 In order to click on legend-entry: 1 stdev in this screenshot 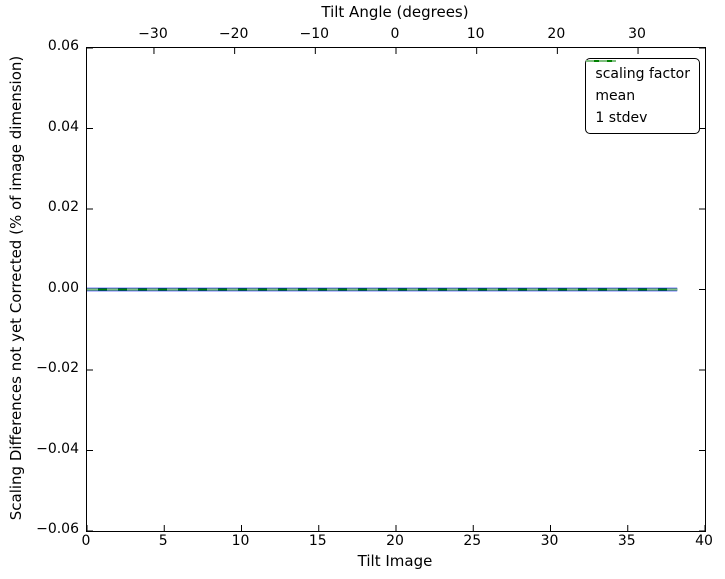, I will do `click(638, 93)`.